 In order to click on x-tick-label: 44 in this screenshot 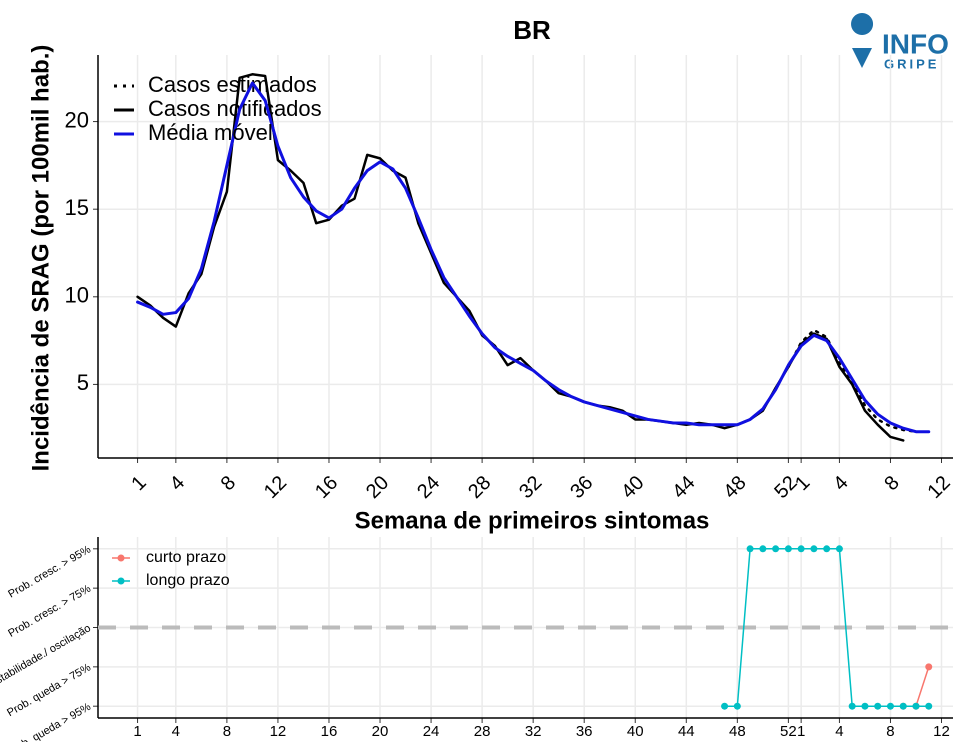, I will do `click(686, 731)`.